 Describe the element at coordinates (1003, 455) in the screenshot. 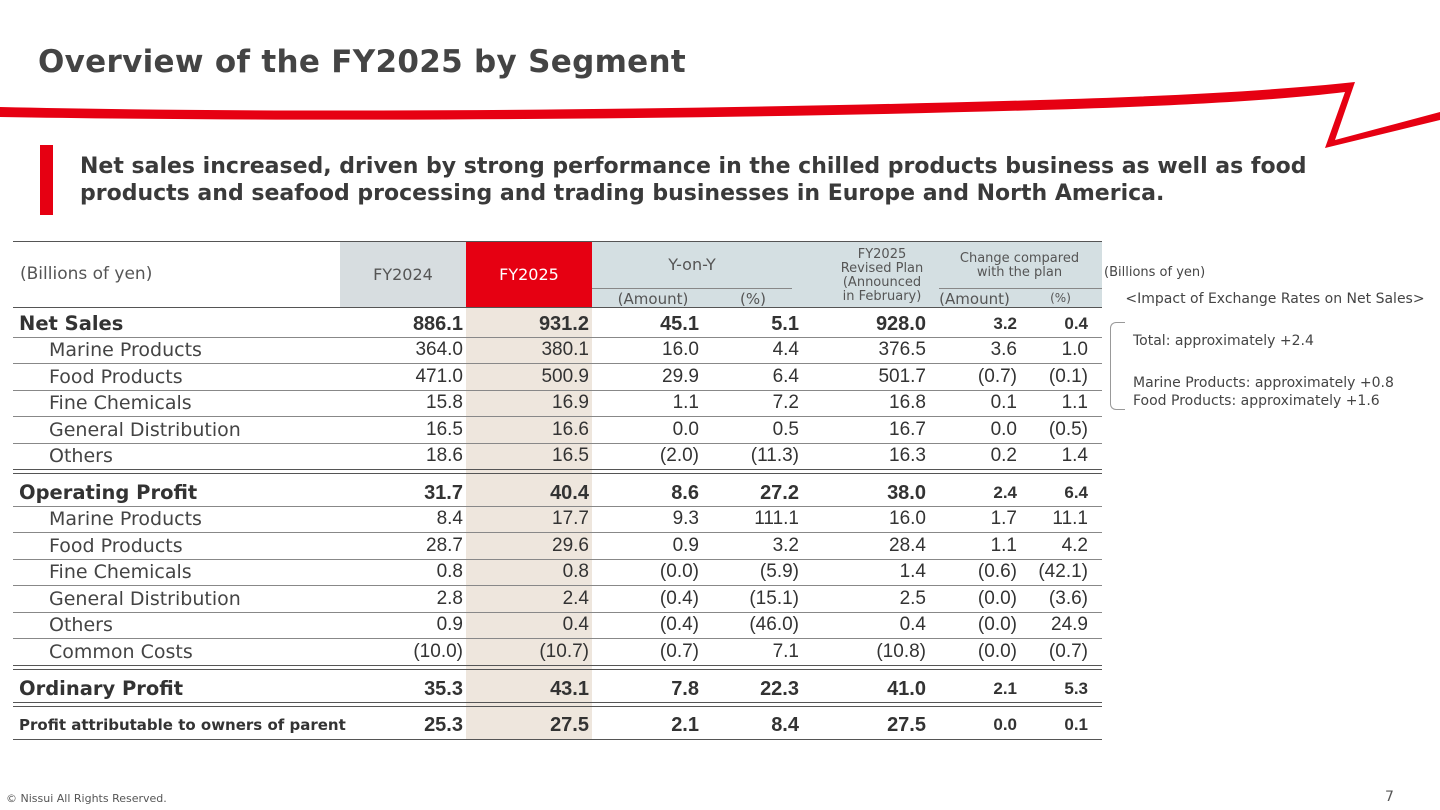

I see `cell-chg-amt: 0.2` at that location.